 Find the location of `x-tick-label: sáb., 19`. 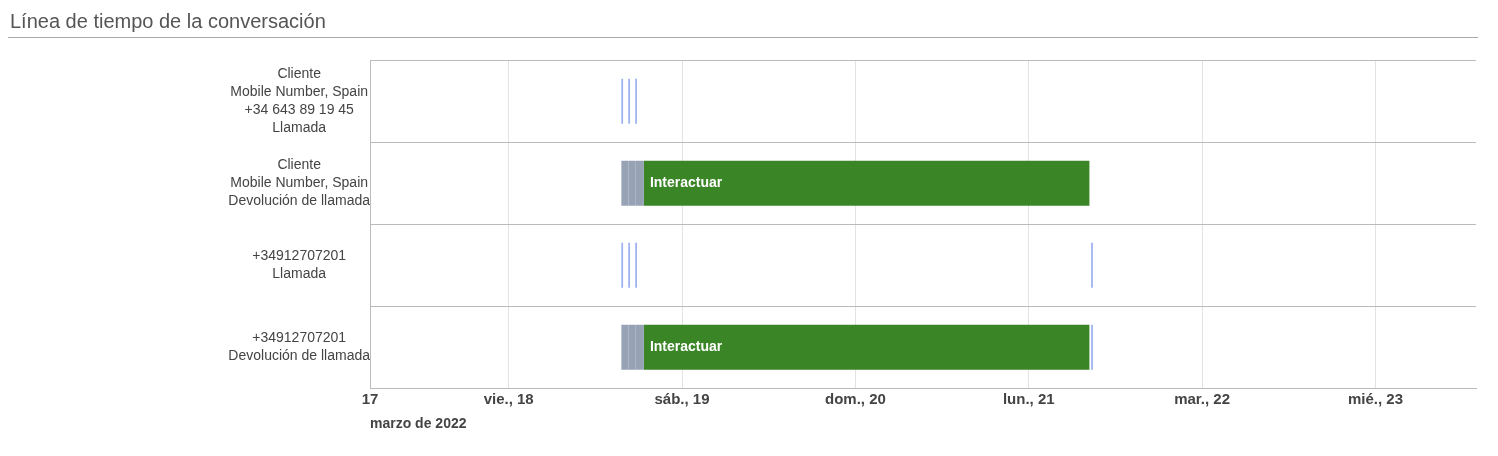

x-tick-label: sáb., 19 is located at coordinates (682, 399).